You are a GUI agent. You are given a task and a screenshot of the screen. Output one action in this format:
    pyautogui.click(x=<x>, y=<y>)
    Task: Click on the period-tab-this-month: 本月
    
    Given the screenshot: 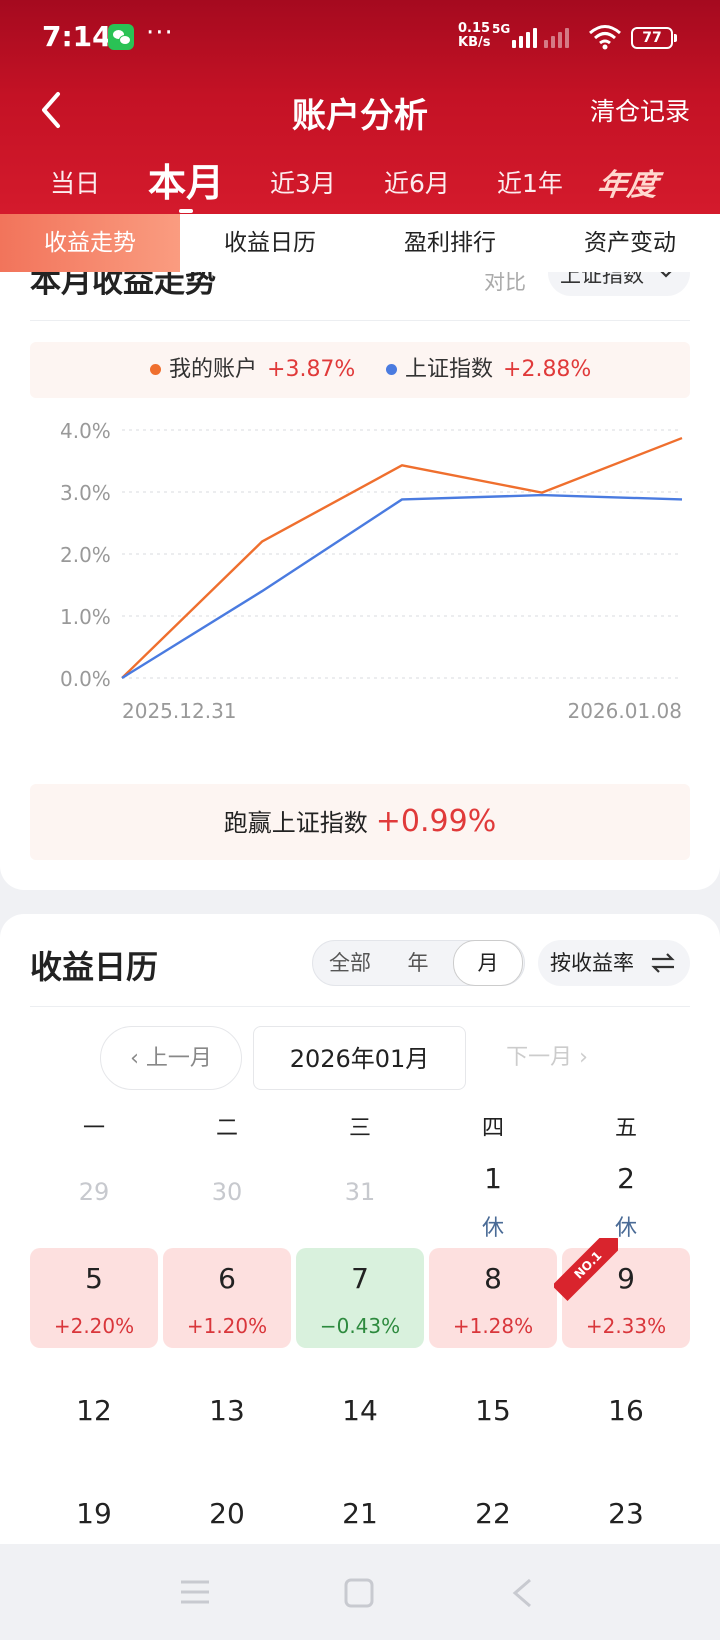 What is the action you would take?
    pyautogui.click(x=186, y=182)
    